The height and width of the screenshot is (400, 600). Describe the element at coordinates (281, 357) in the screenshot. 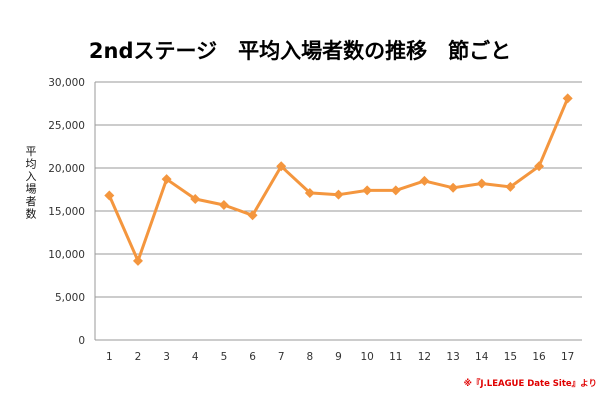

I see `x-tick-label: 7` at that location.